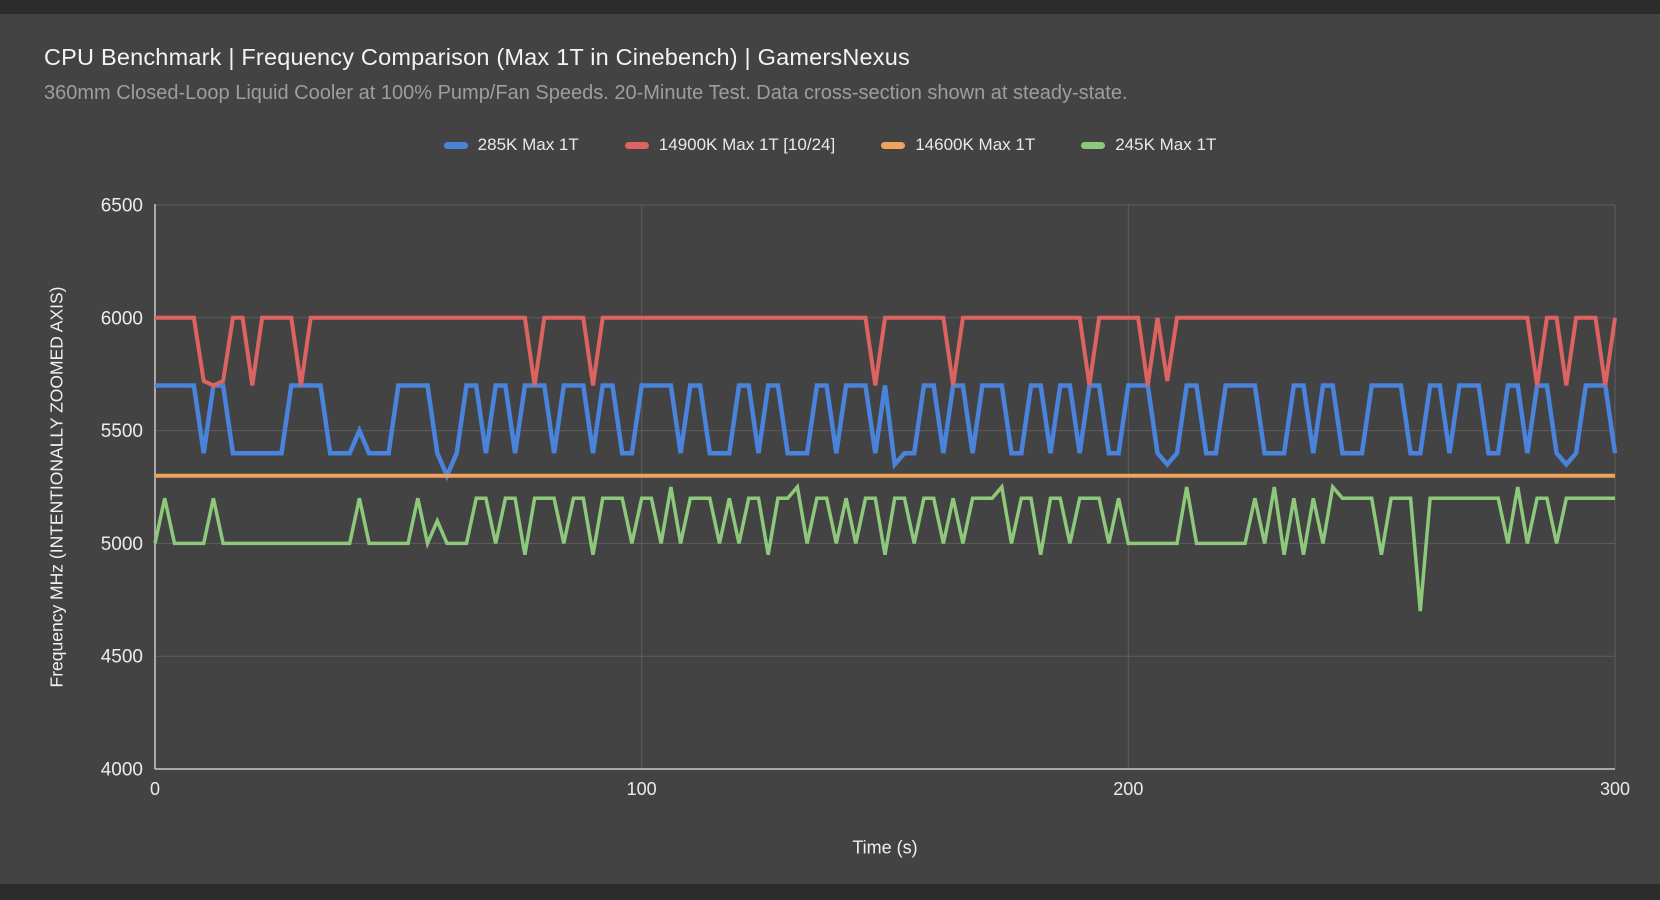  Describe the element at coordinates (1615, 789) in the screenshot. I see `x-tick-label-300: 300` at that location.